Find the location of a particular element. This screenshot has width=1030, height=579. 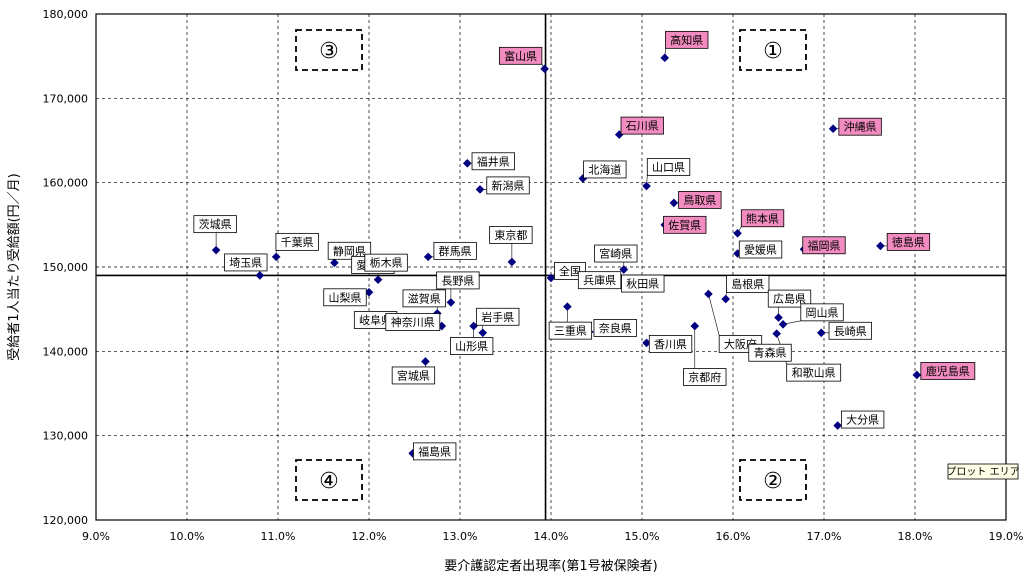

point-label: 神奈川県 is located at coordinates (413, 322).